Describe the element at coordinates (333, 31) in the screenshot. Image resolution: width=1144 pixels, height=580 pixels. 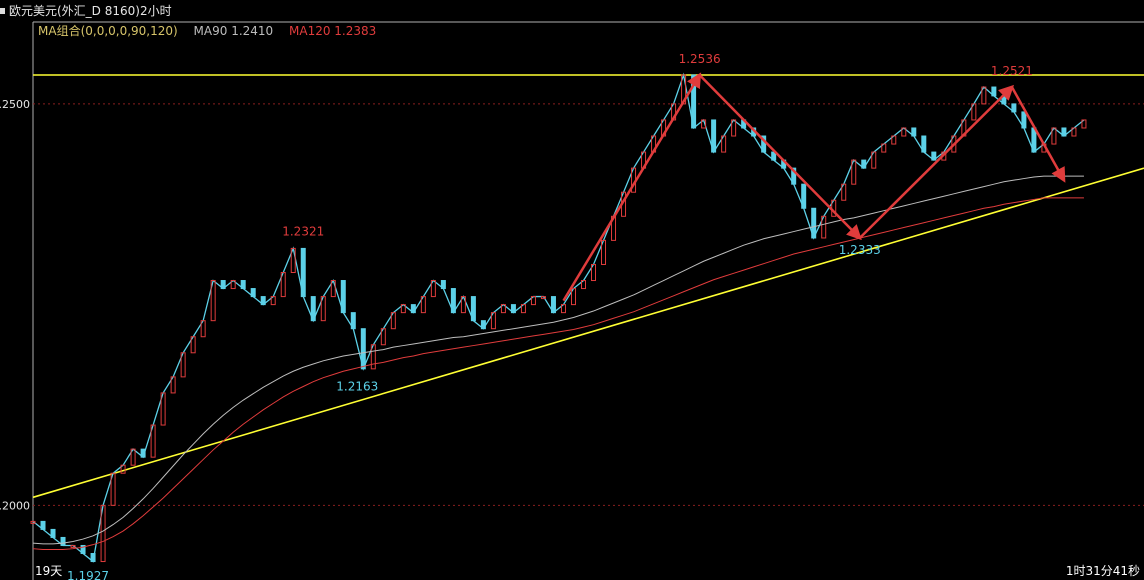
I see `ma120-label: MA120 1.2383` at that location.